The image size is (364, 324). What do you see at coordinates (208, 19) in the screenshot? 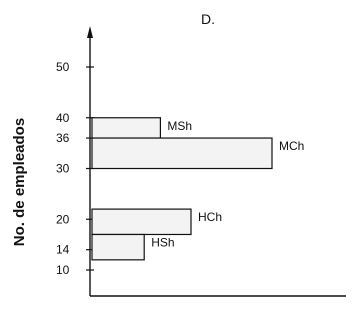
I see `chart-title: D.` at bounding box center [208, 19].